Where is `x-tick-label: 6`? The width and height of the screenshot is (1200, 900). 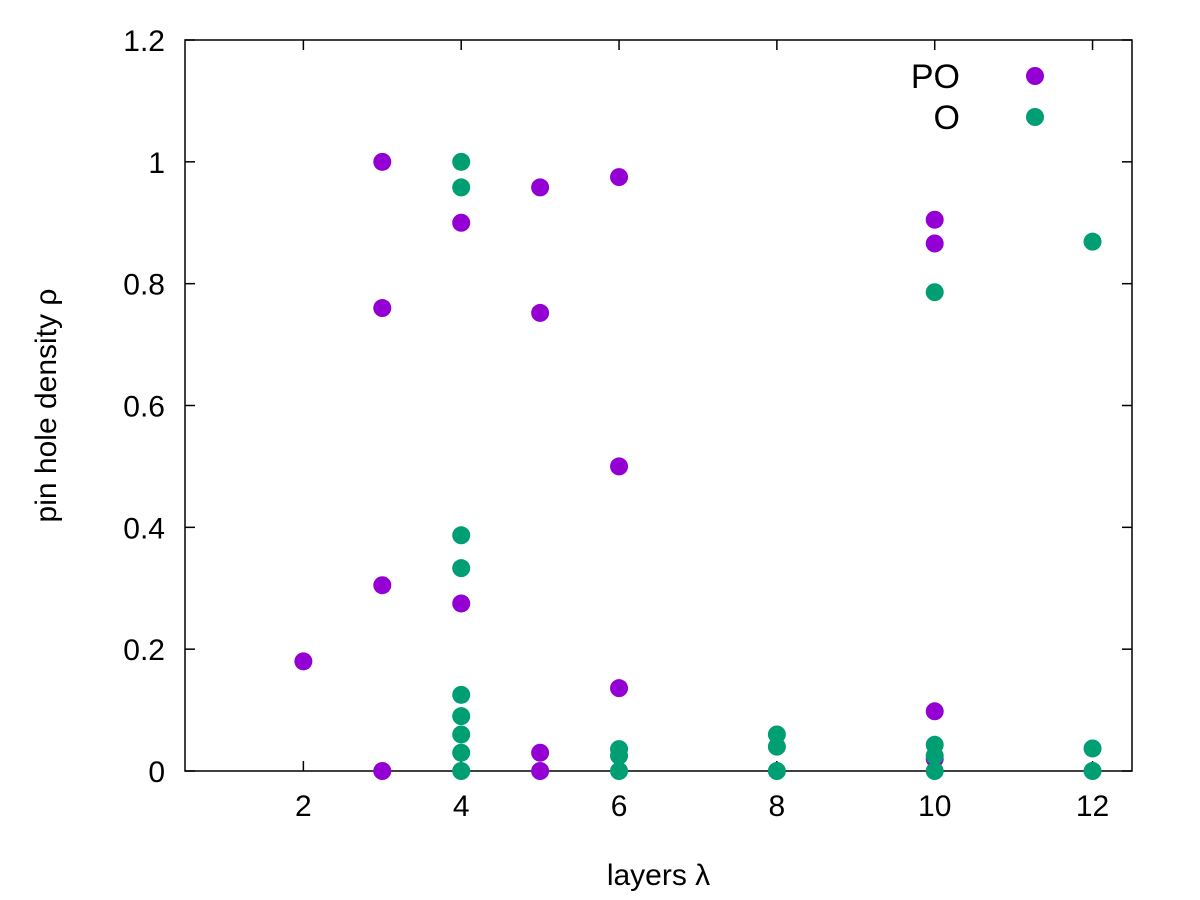 x-tick-label: 6 is located at coordinates (619, 806).